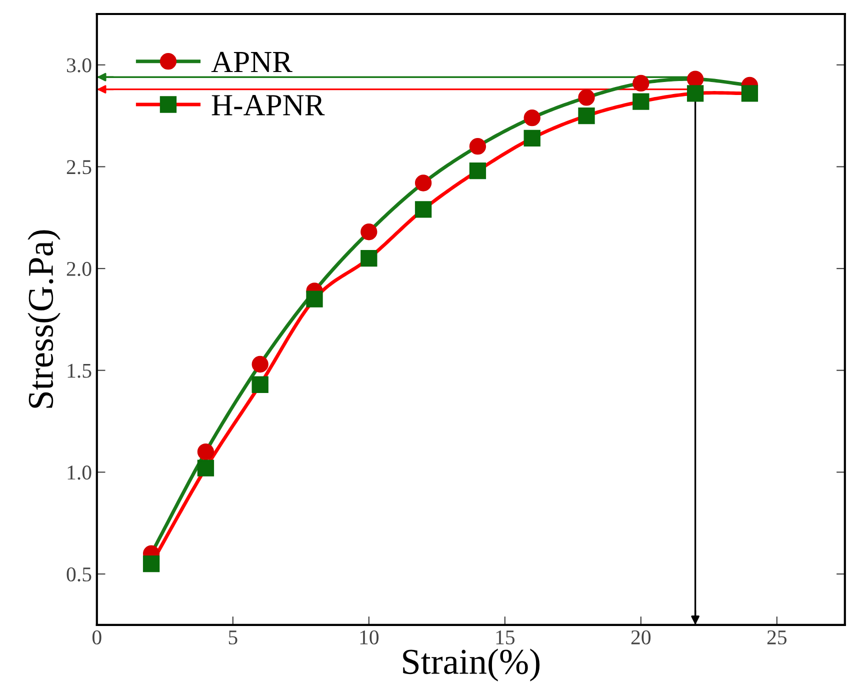 This screenshot has height=699, width=850. Describe the element at coordinates (369, 637) in the screenshot. I see `x-tick-label: 10` at that location.